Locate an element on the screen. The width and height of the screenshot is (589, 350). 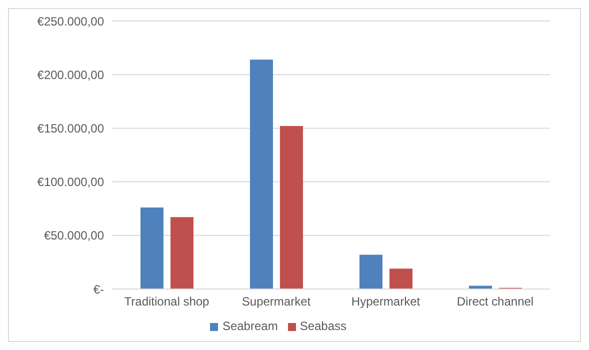
y-tick-label: €100.000,00 is located at coordinates (70, 182).